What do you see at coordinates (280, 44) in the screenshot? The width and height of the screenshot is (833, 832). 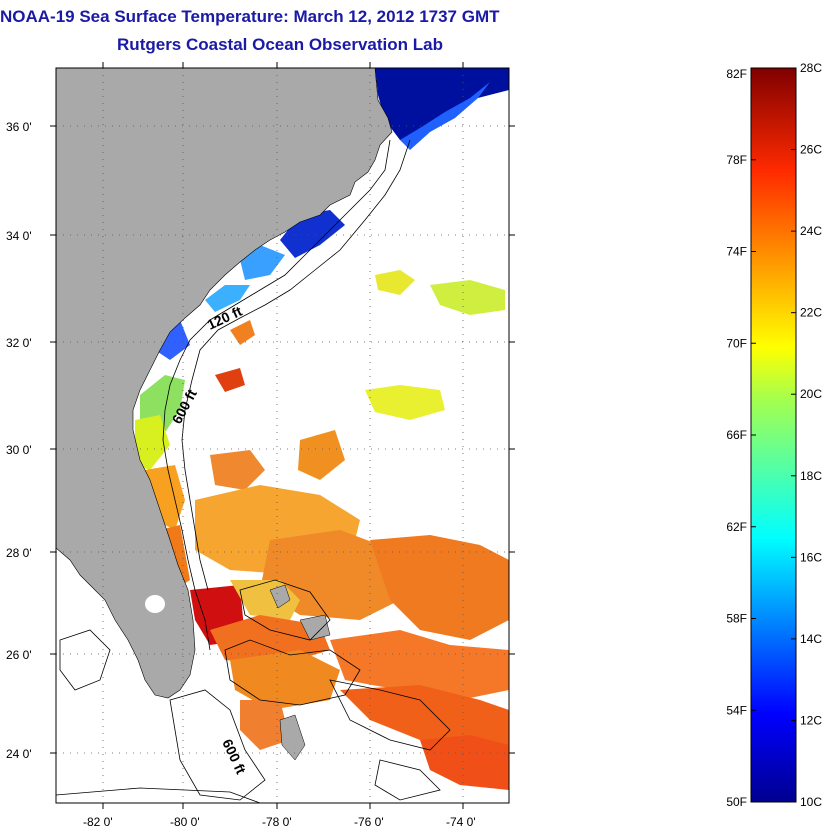 I see `map-subtitle: Rutgers Coastal Ocean Observation Lab` at bounding box center [280, 44].